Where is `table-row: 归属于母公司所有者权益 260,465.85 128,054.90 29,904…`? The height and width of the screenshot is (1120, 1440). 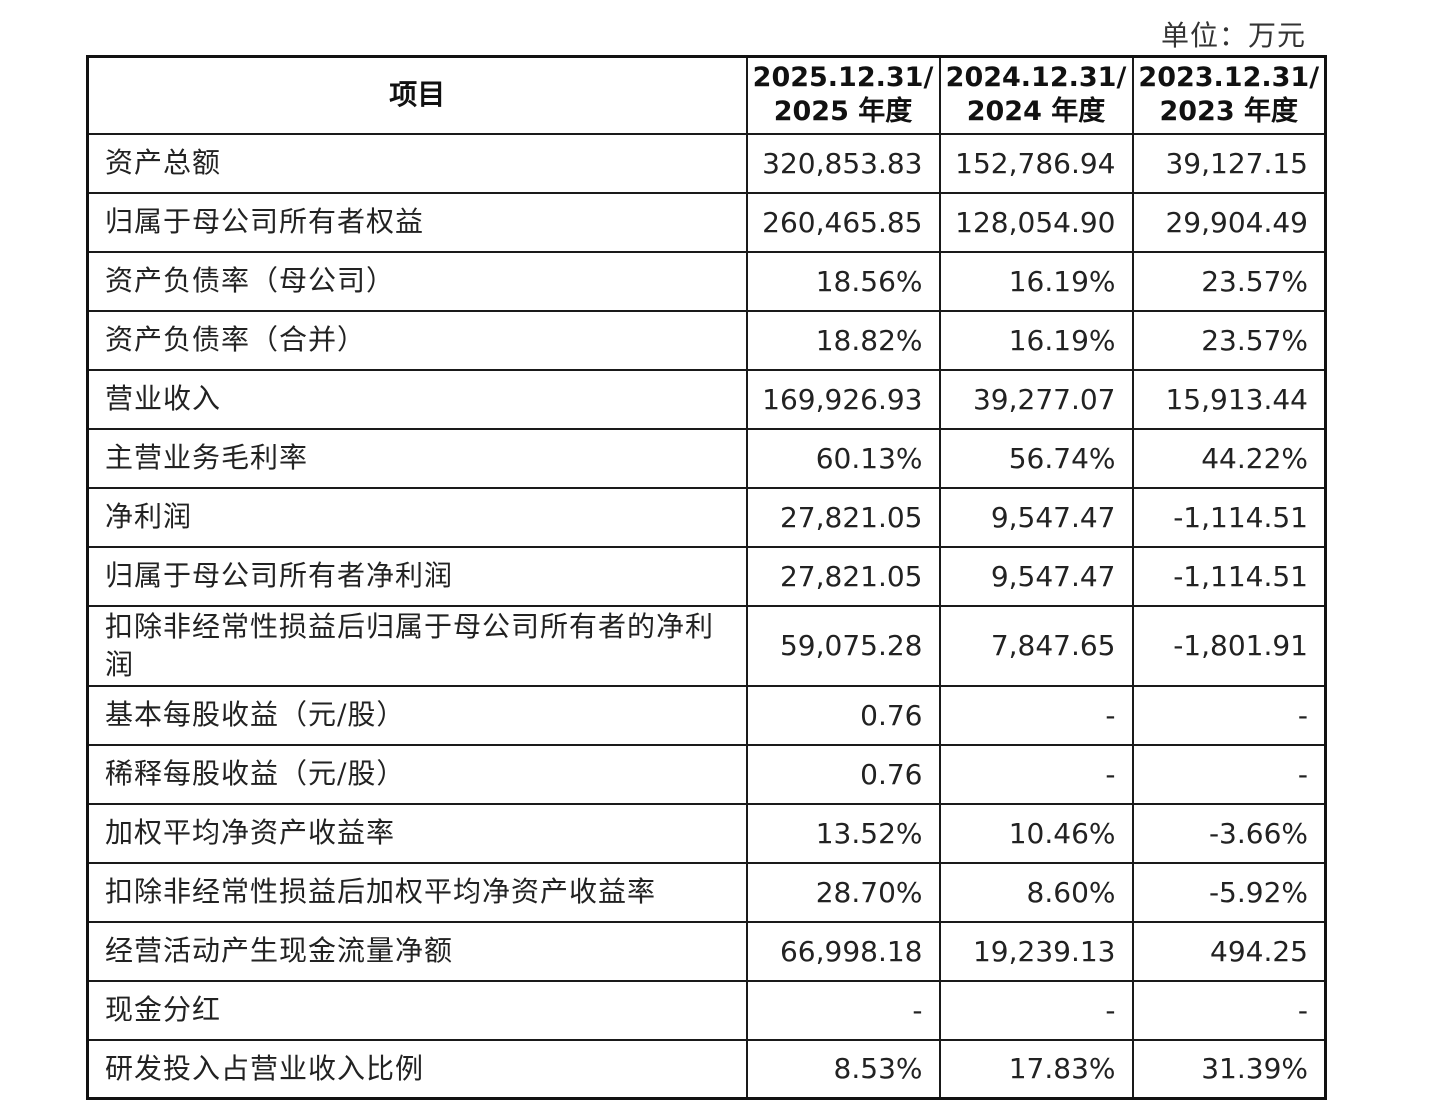 table-row: 归属于母公司所有者权益 260,465.85 128,054.90 29,904… is located at coordinates (706, 222).